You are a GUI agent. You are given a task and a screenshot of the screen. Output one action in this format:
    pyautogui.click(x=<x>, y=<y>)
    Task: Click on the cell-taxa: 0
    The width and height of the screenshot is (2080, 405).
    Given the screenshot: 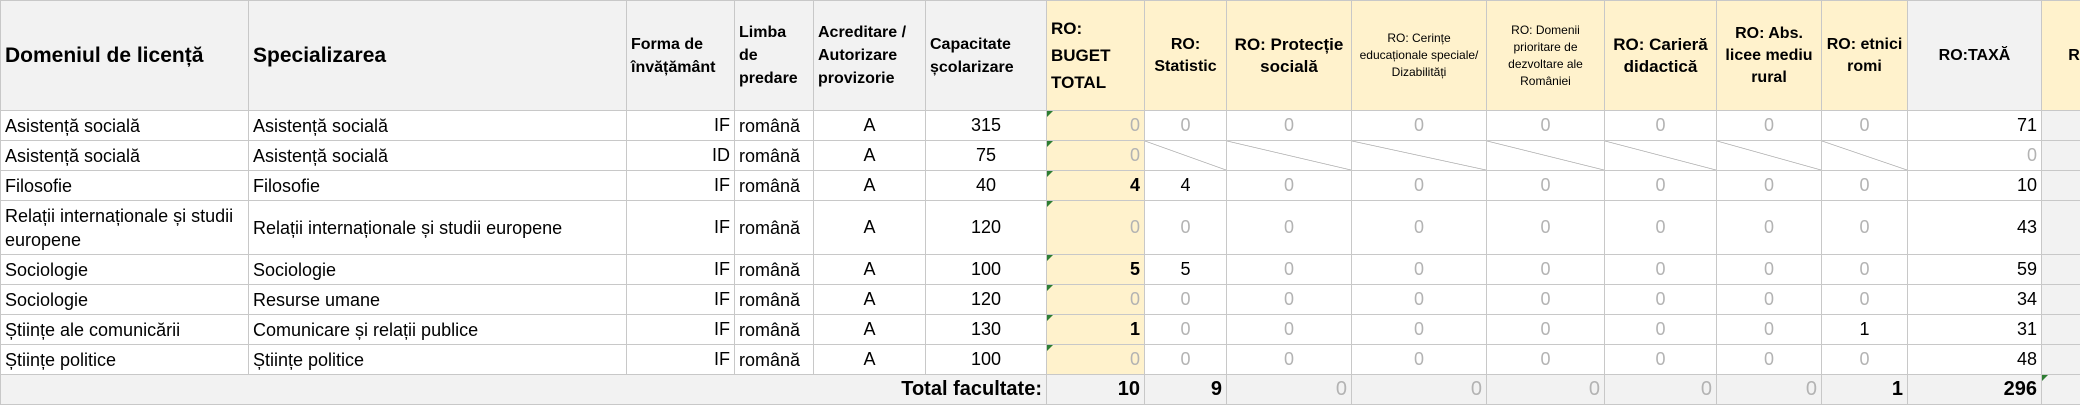 What is the action you would take?
    pyautogui.click(x=1974, y=155)
    